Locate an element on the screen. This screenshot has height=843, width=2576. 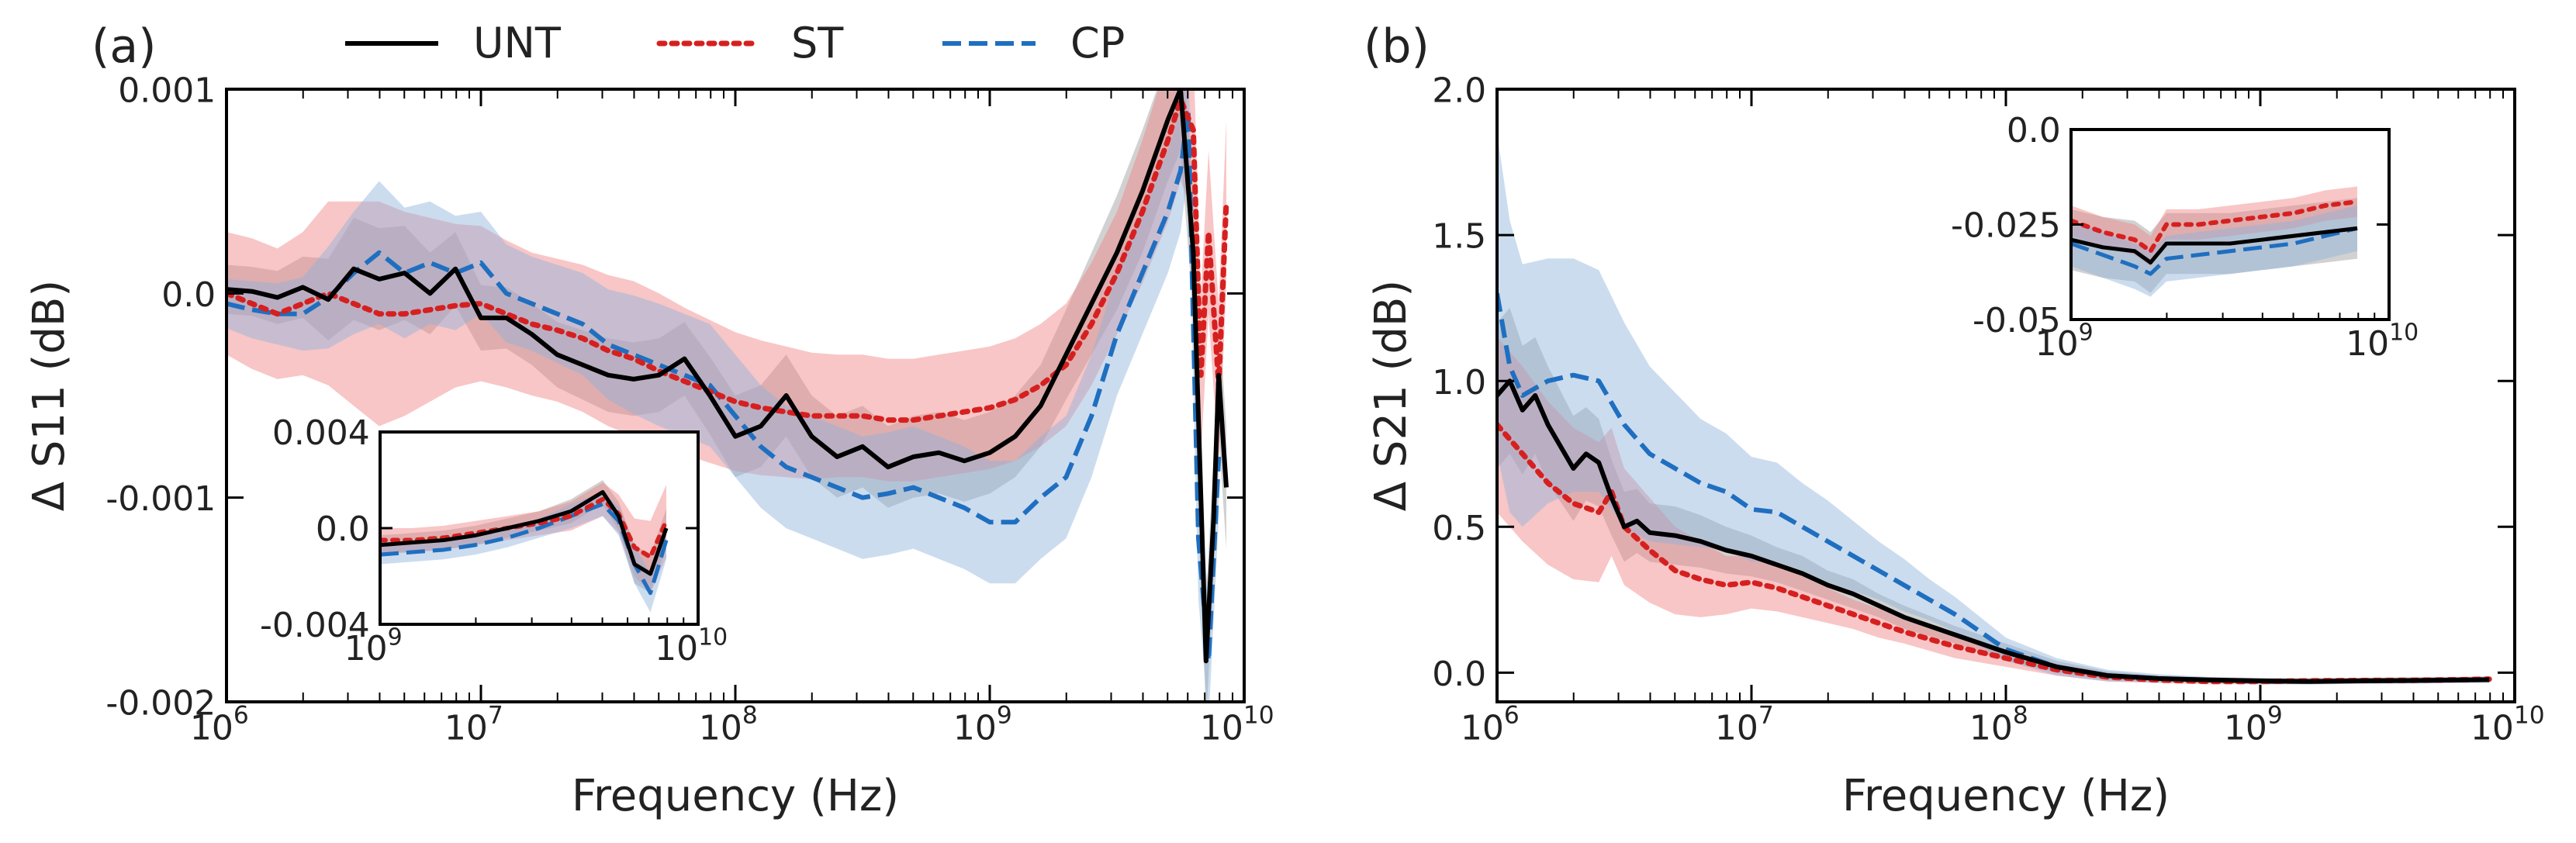
panel-b-inset-line-cp is located at coordinates (2214, 251).